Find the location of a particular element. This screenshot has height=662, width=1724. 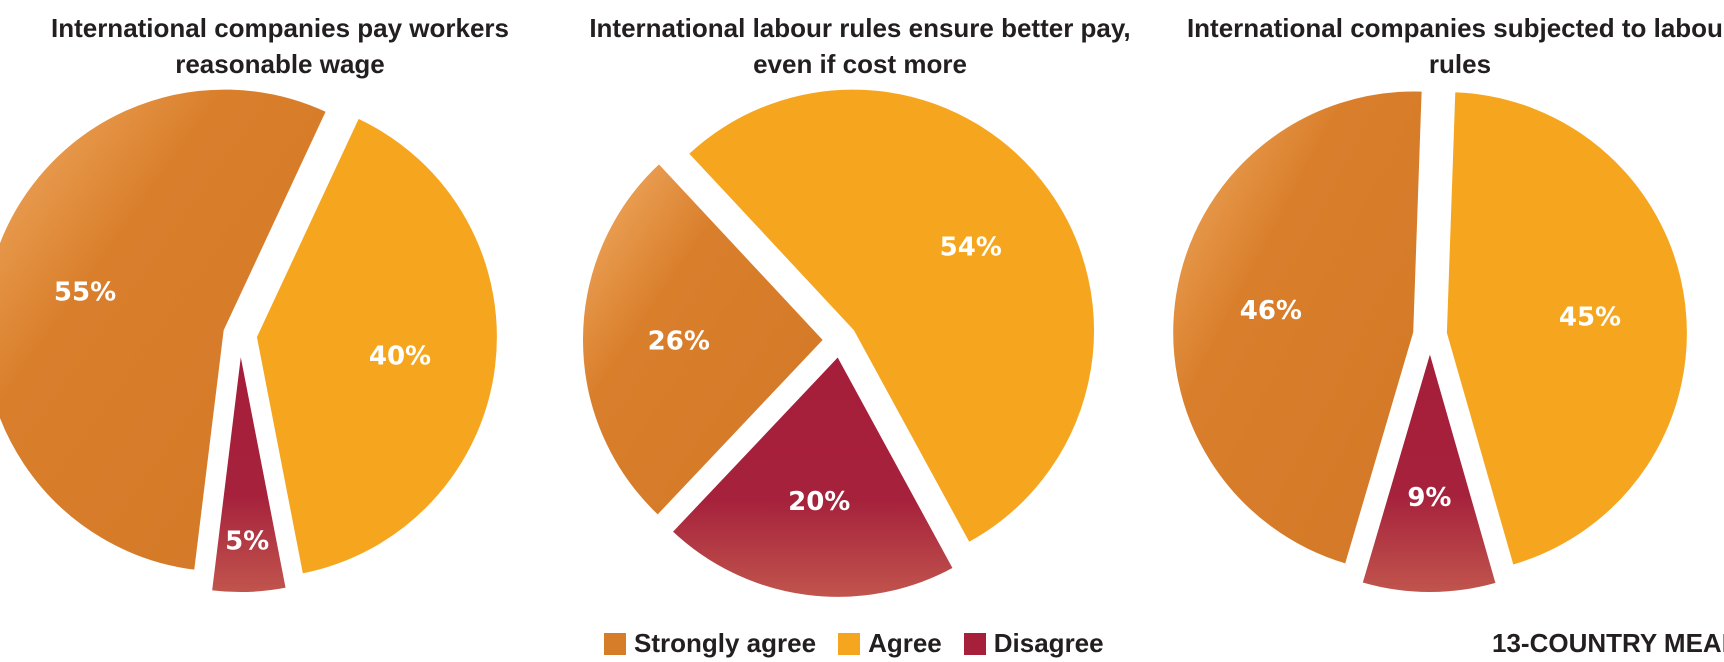

data-label: 5% is located at coordinates (247, 542).